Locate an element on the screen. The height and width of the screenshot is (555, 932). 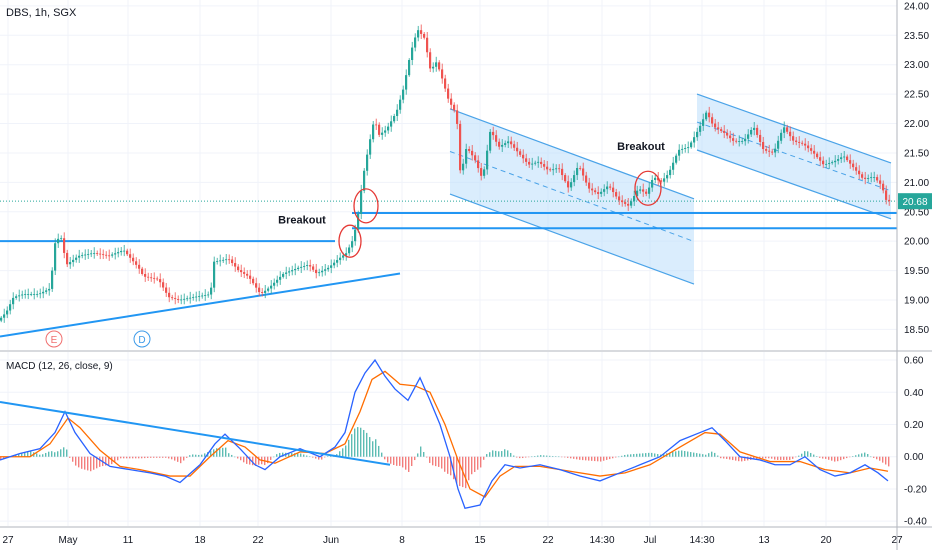
time-tick-label: May is located at coordinates (68, 540).